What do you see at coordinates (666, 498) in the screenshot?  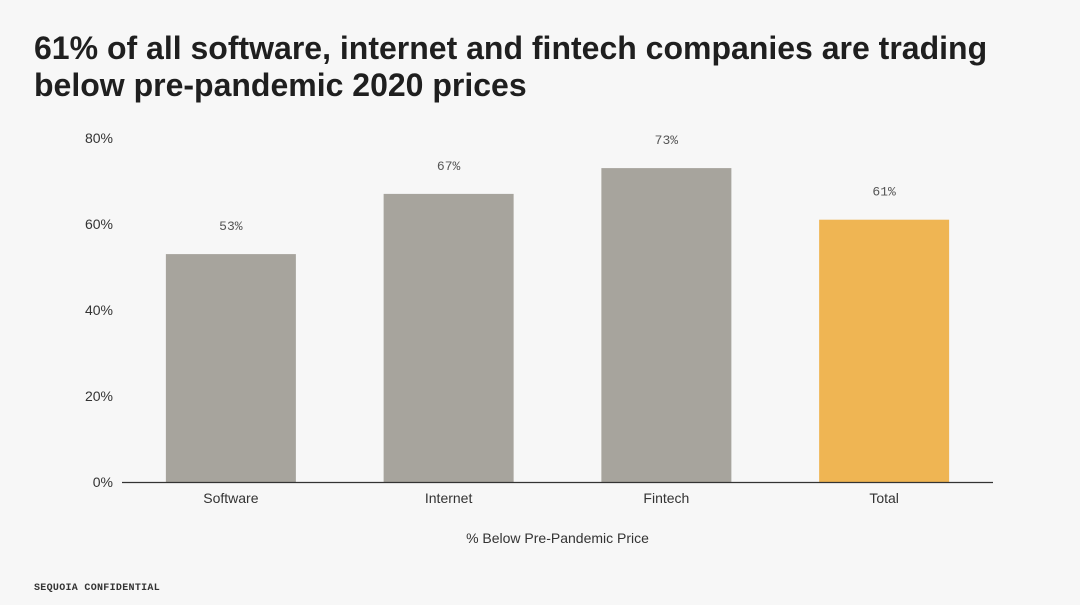 I see `x-tick-label-fintech: Fintech` at bounding box center [666, 498].